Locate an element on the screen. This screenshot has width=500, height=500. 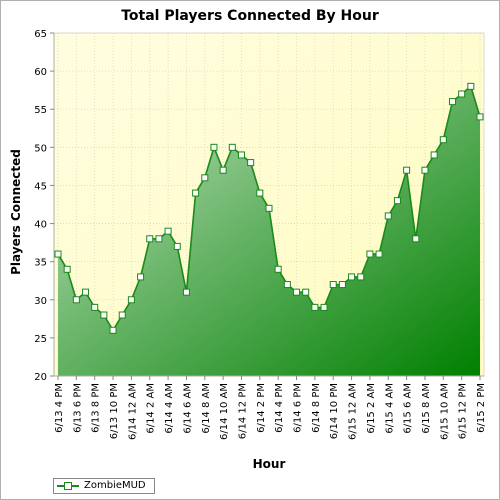
x-tick-label: 6/15 2 PM is located at coordinates (481, 408).